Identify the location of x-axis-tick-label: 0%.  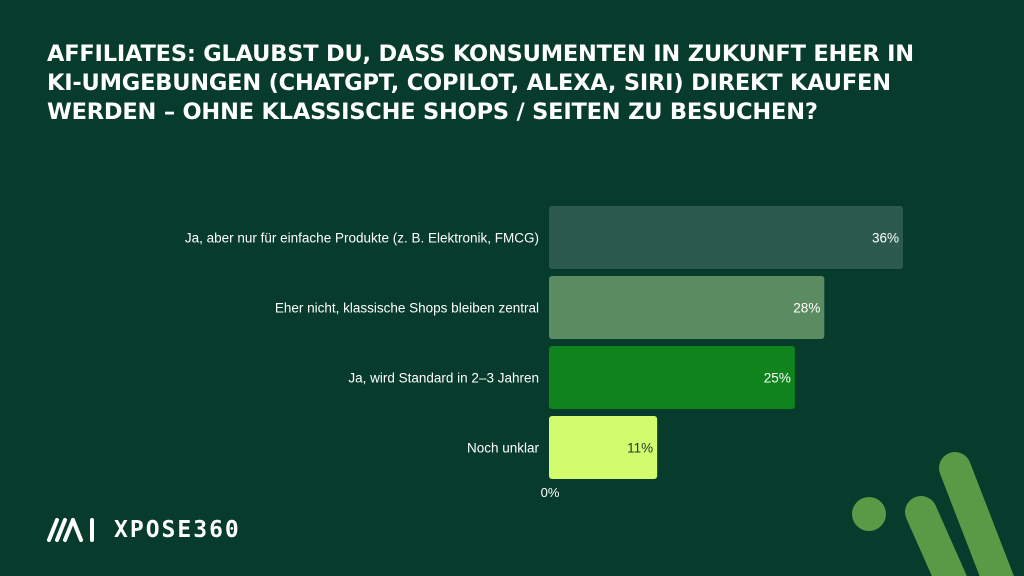
(550, 492).